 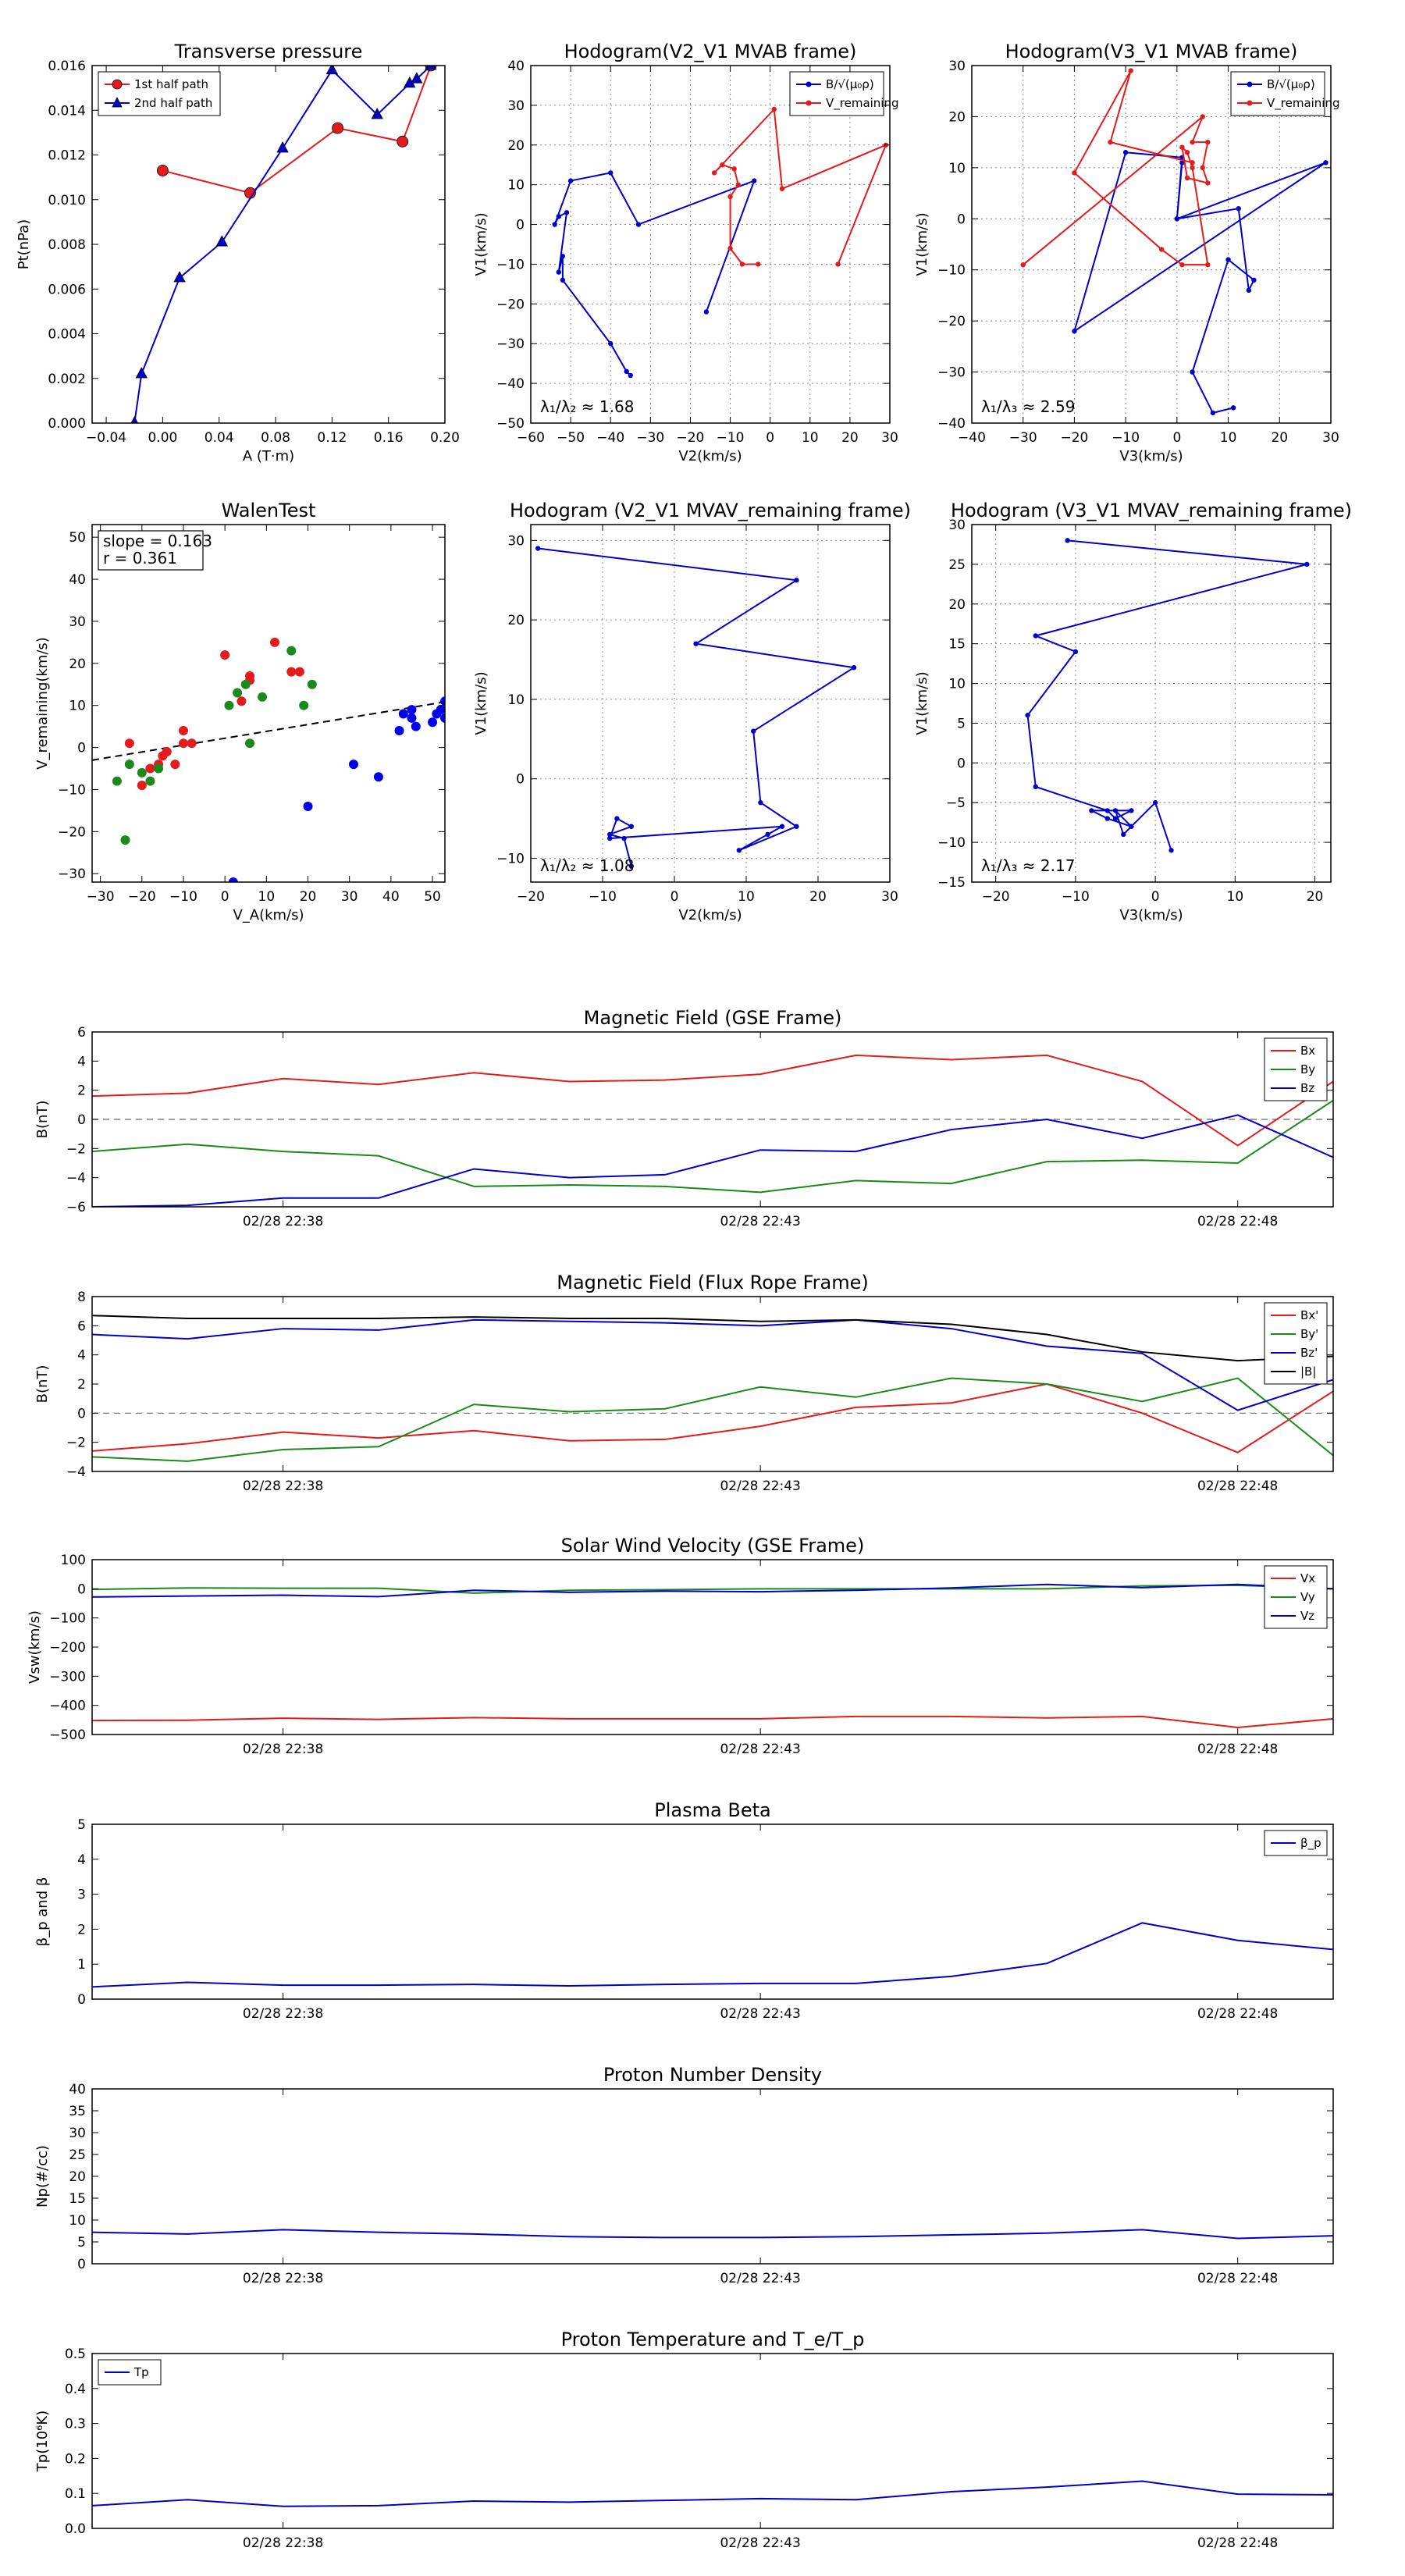 What do you see at coordinates (81, 1896) in the screenshot?
I see `y-tick-label: 3` at bounding box center [81, 1896].